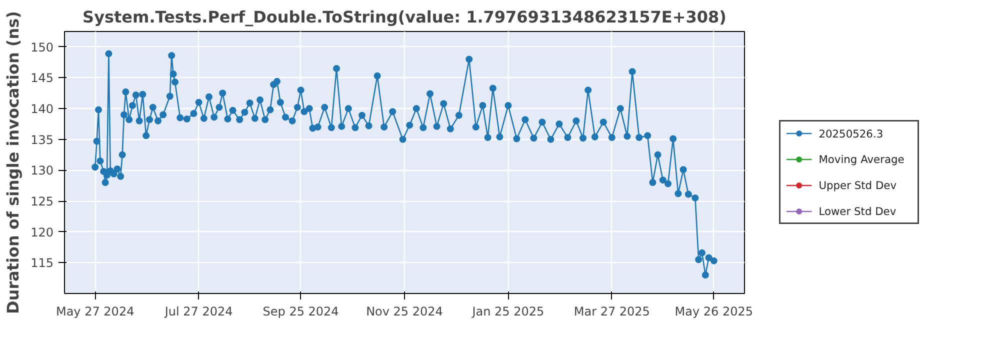 This screenshot has height=350, width=1000. Describe the element at coordinates (42, 139) in the screenshot. I see `y-tick-label: 135` at that location.